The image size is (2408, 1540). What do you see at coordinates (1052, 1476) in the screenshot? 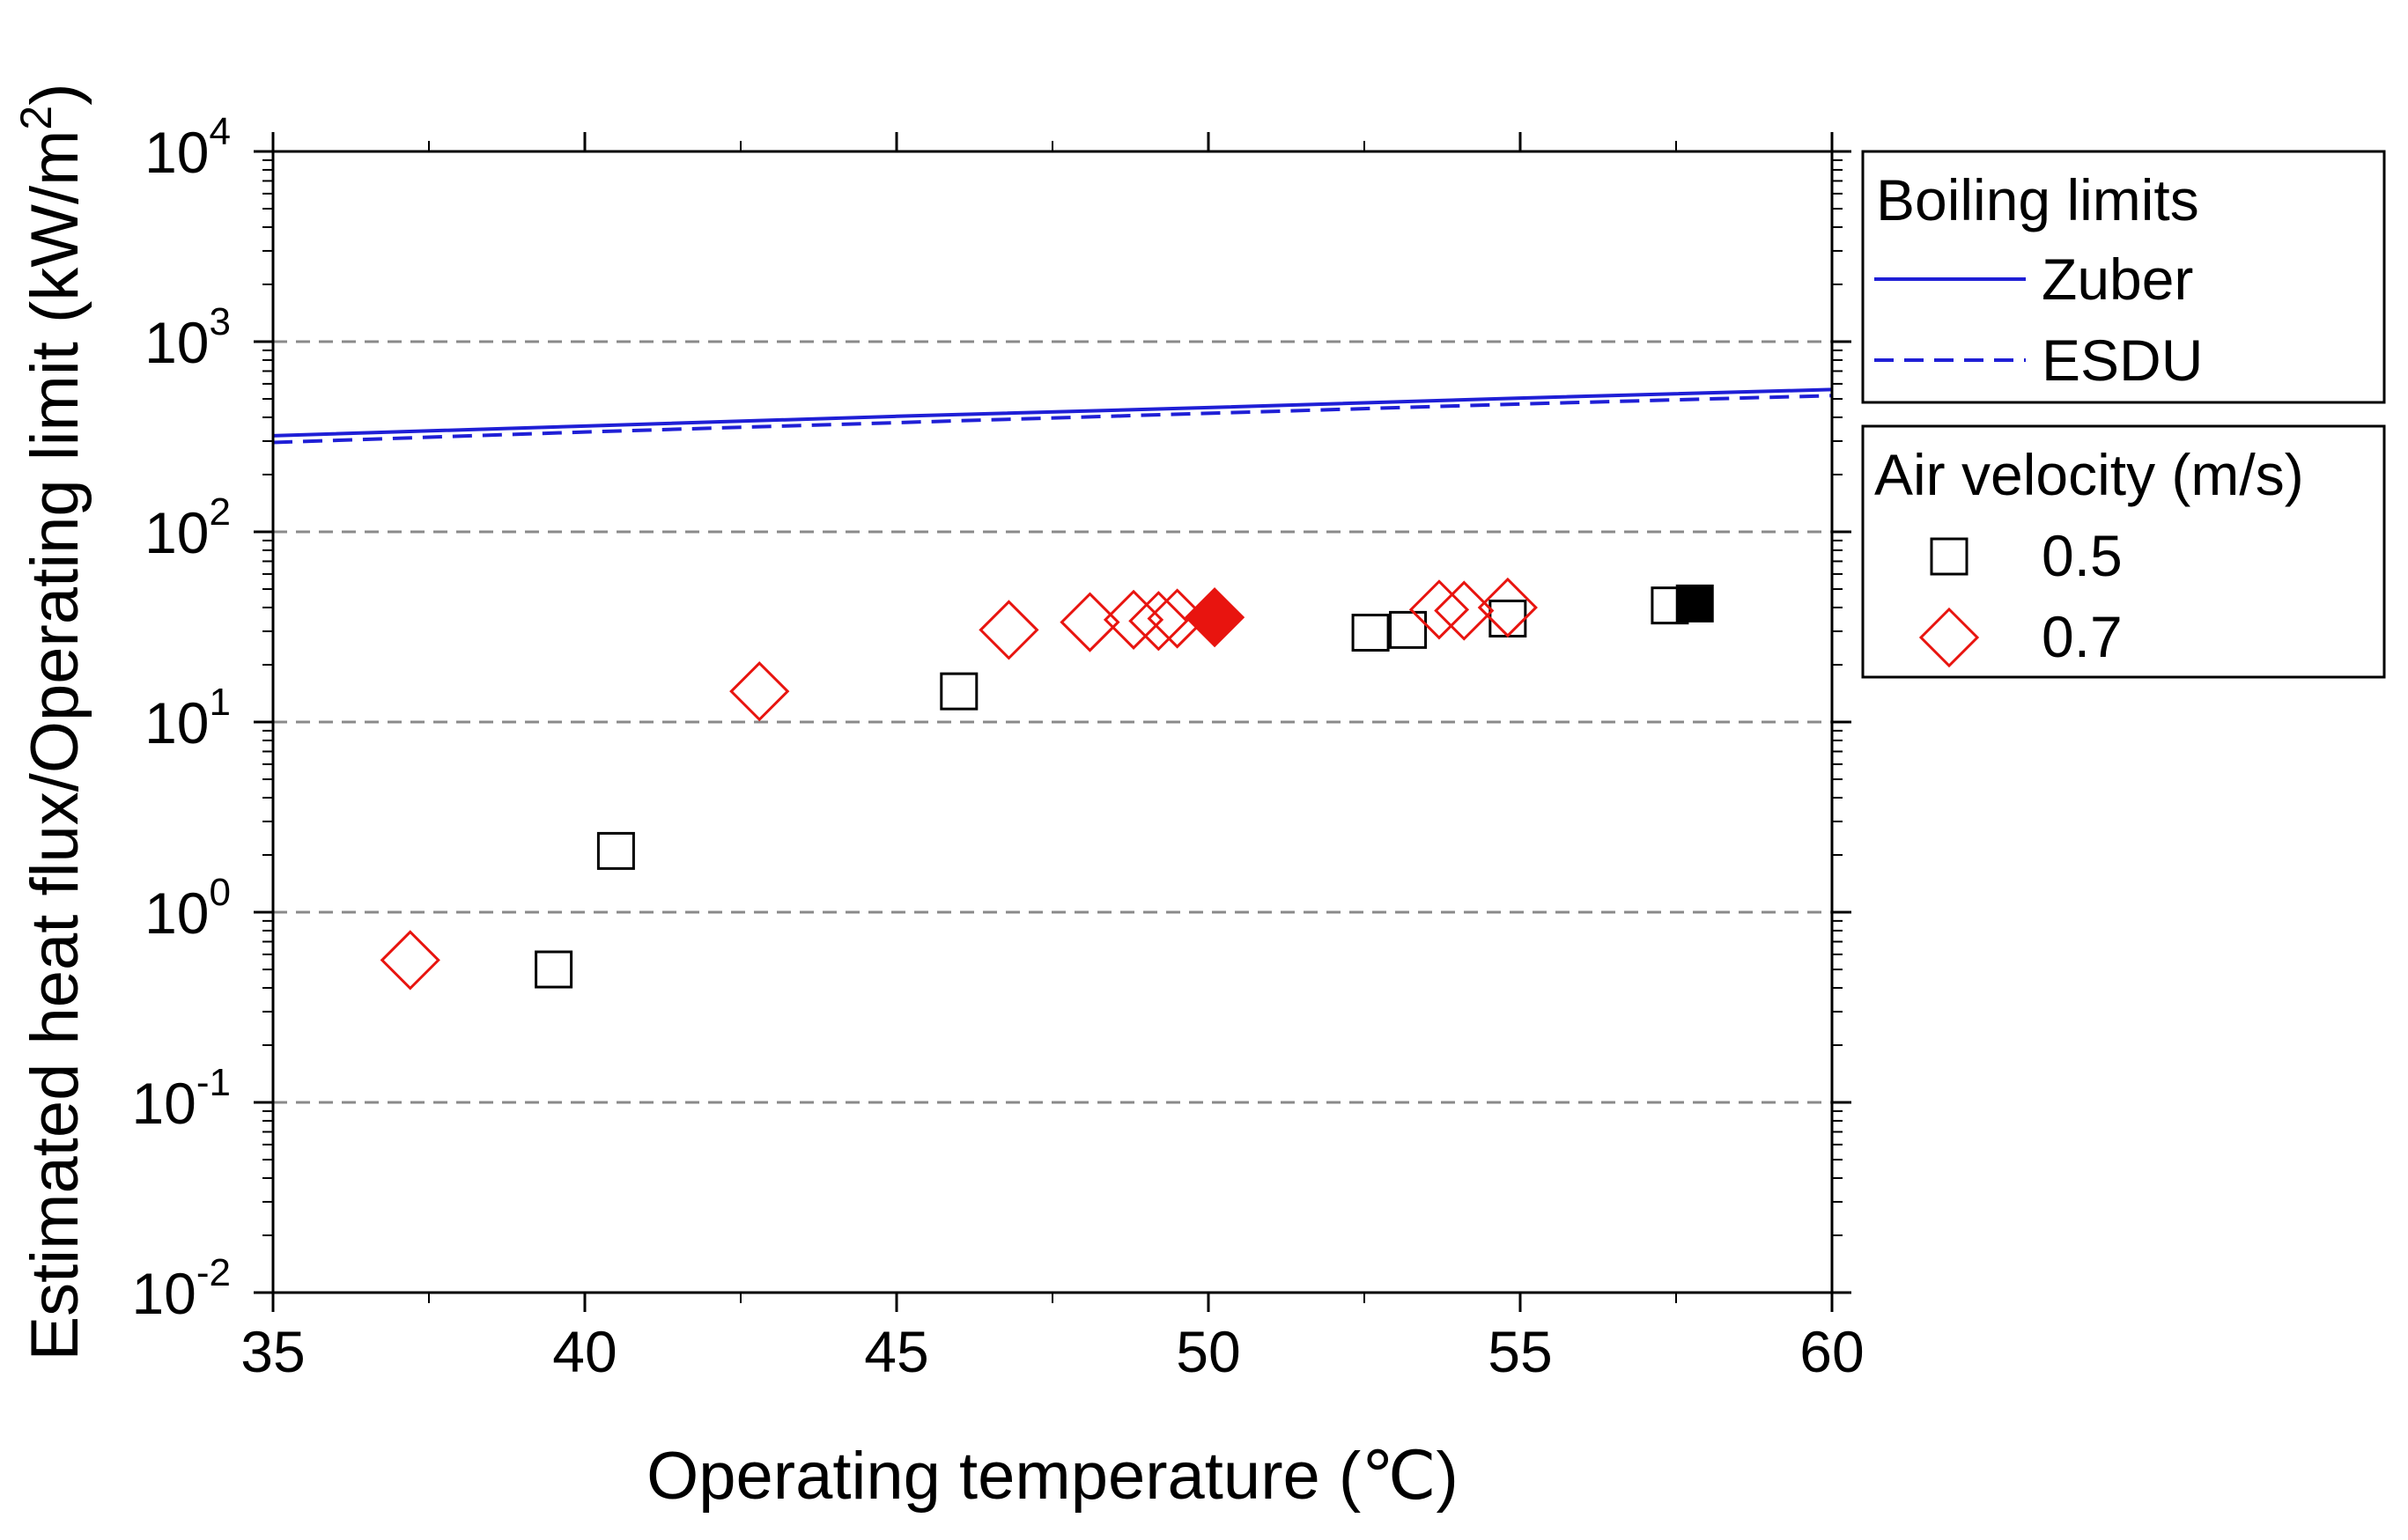
I see `x-axis-title: Operating temperature (℃)` at bounding box center [1052, 1476].